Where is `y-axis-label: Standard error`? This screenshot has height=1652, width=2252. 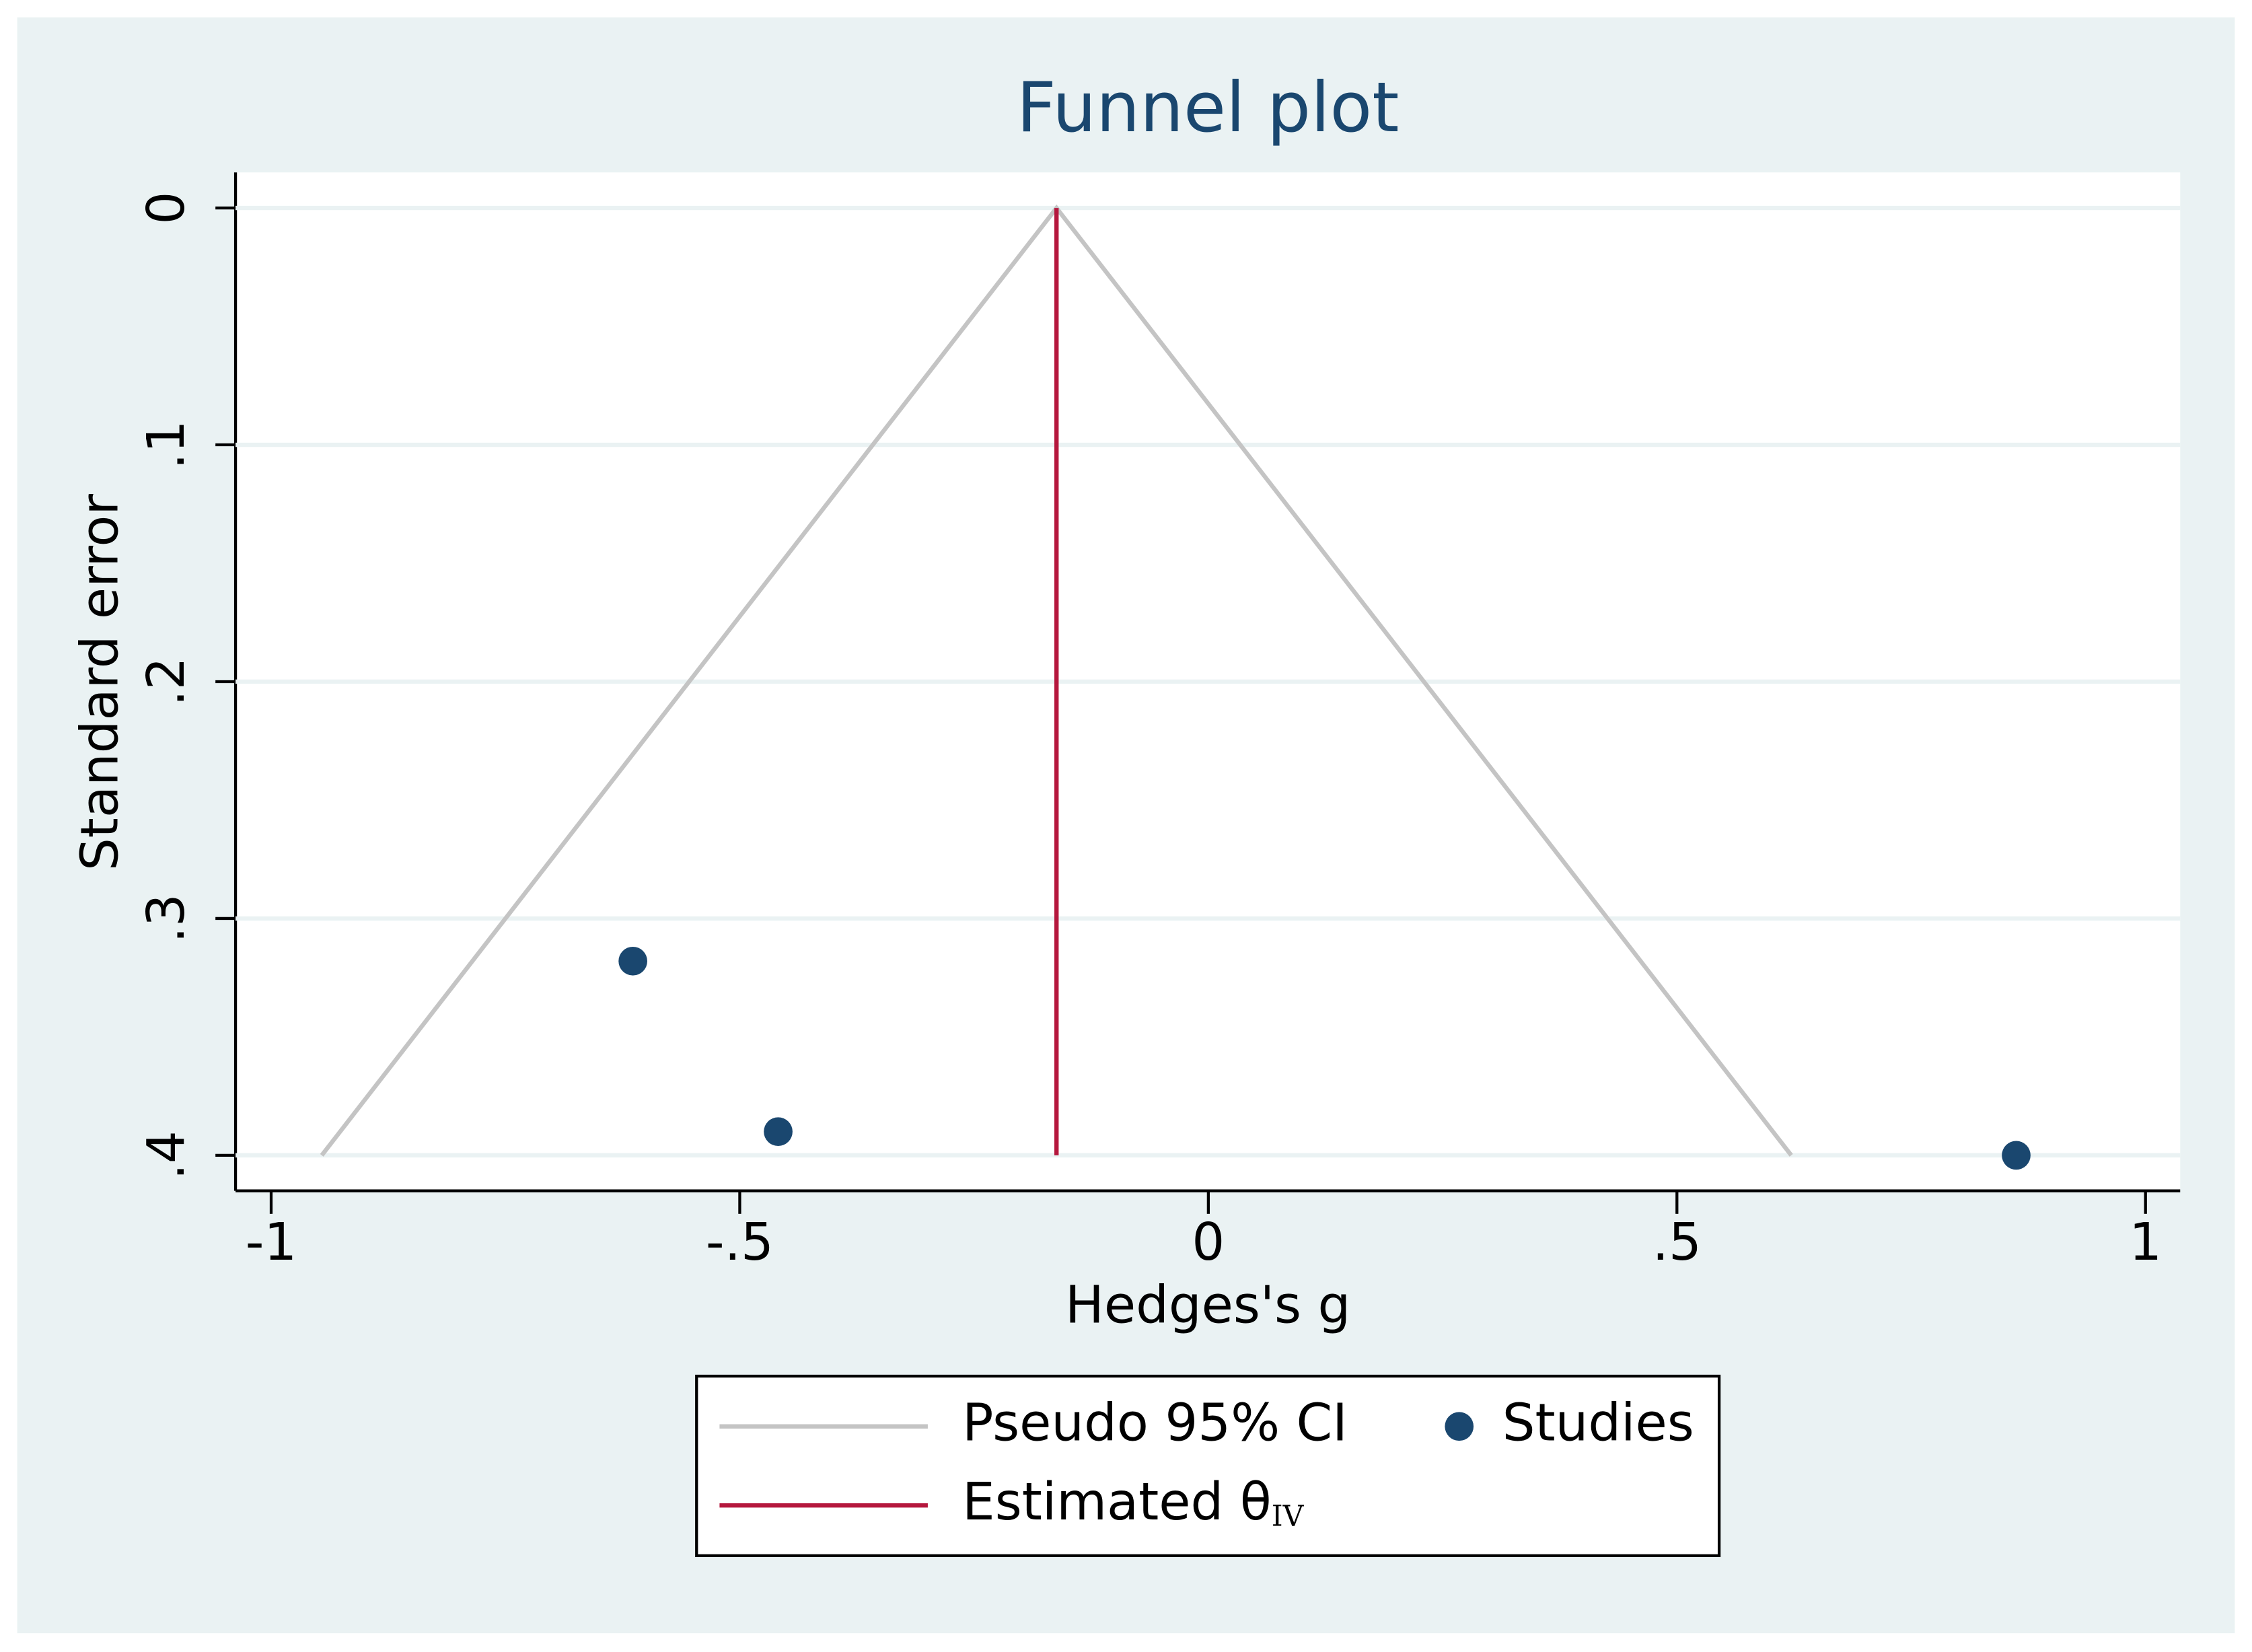 y-axis-label: Standard error is located at coordinates (101, 682).